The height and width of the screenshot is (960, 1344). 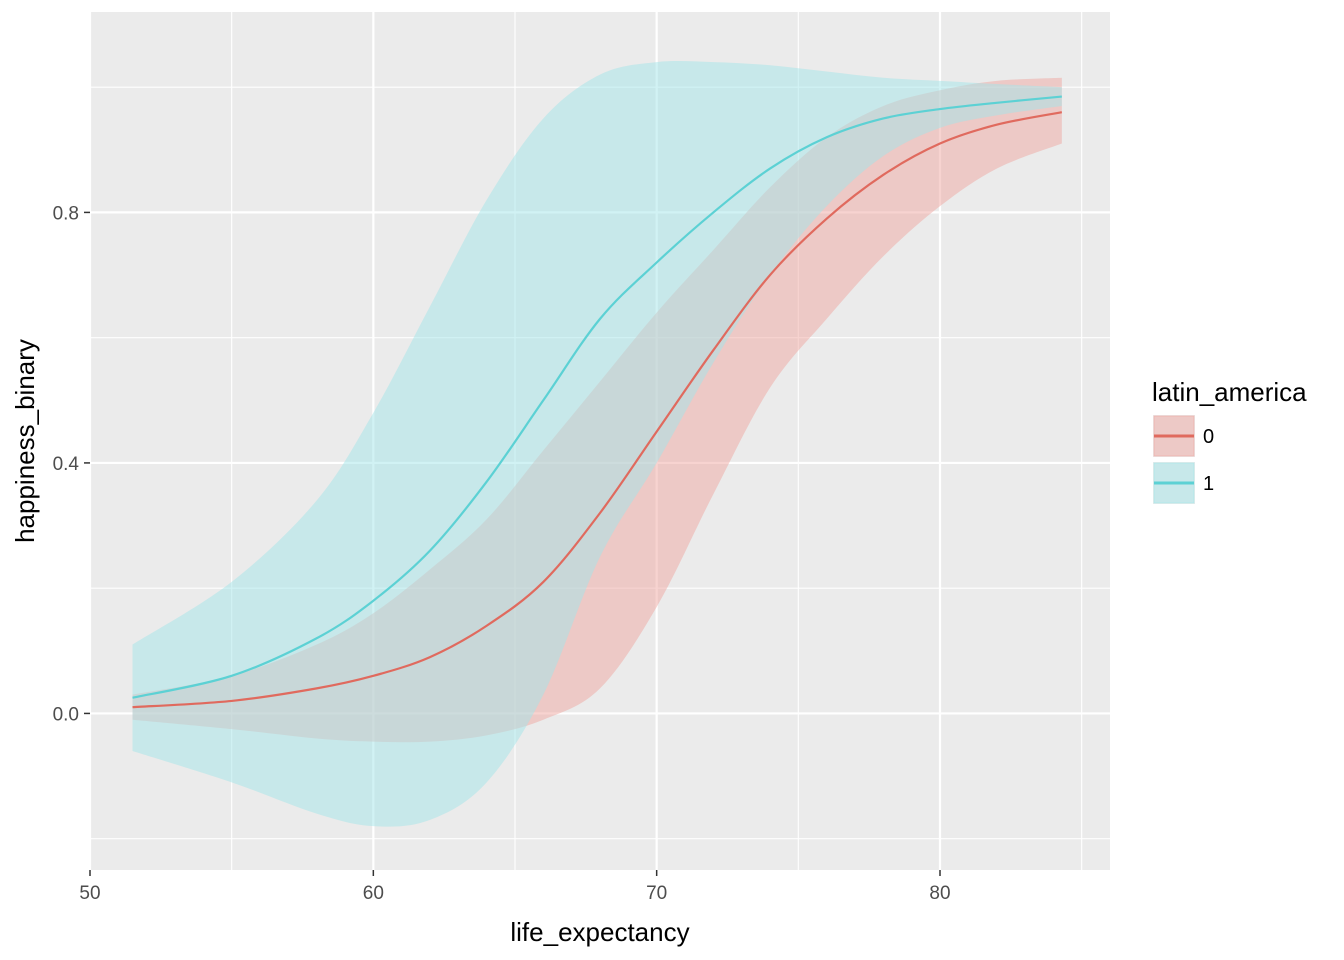 What do you see at coordinates (1208, 484) in the screenshot?
I see `legend-label-1: 1` at bounding box center [1208, 484].